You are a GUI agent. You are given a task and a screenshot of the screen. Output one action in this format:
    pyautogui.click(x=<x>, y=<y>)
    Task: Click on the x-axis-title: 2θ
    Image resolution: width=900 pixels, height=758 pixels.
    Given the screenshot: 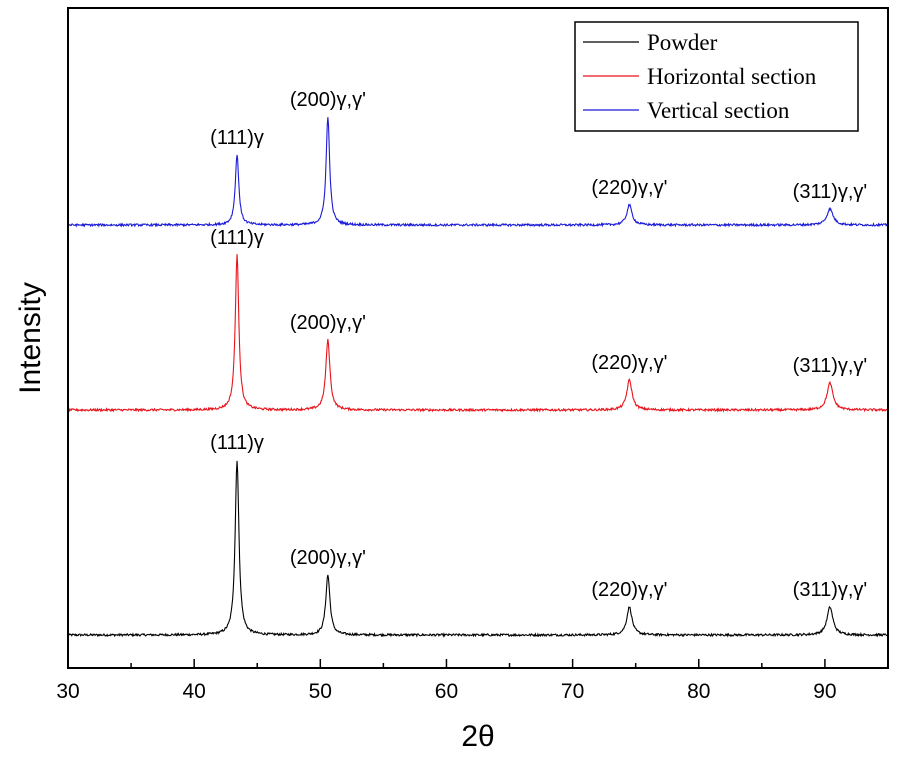 What is the action you would take?
    pyautogui.click(x=477, y=736)
    